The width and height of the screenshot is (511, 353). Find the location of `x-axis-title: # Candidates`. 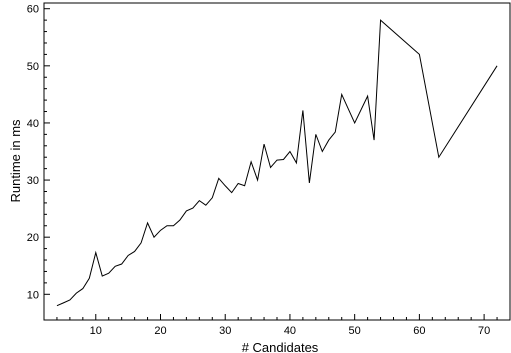

x-axis-title: # Candidates is located at coordinates (280, 346).